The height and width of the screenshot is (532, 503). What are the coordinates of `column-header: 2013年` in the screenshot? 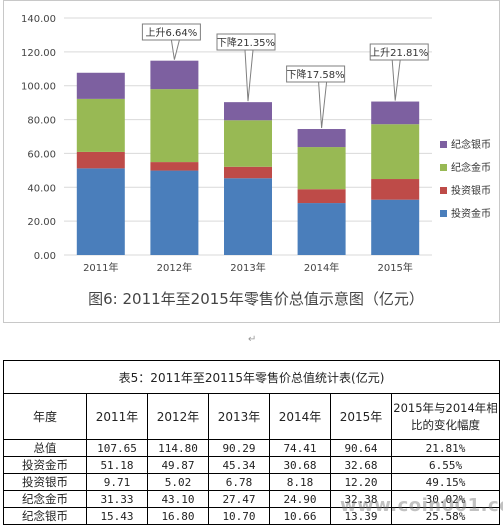 It's located at (239, 416).